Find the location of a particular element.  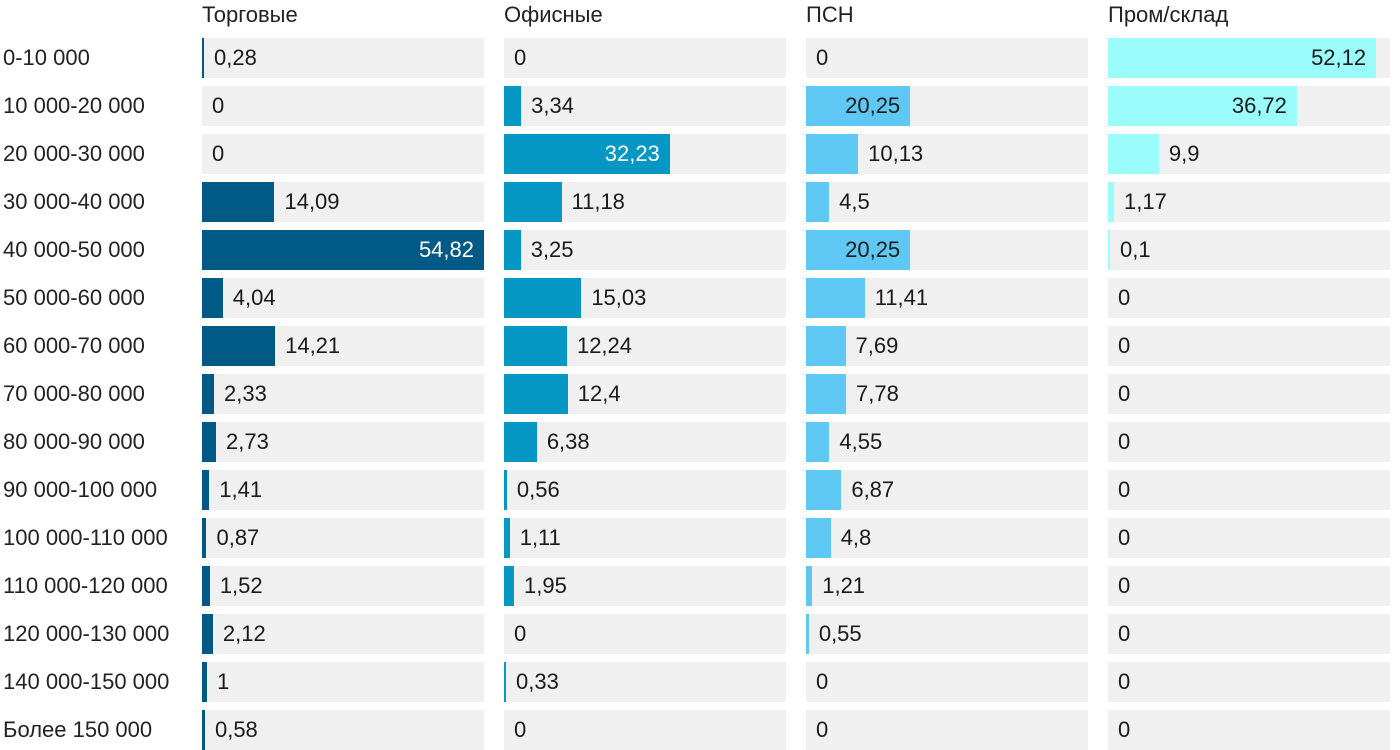

bar-cell: 1,17 is located at coordinates (1249, 202).